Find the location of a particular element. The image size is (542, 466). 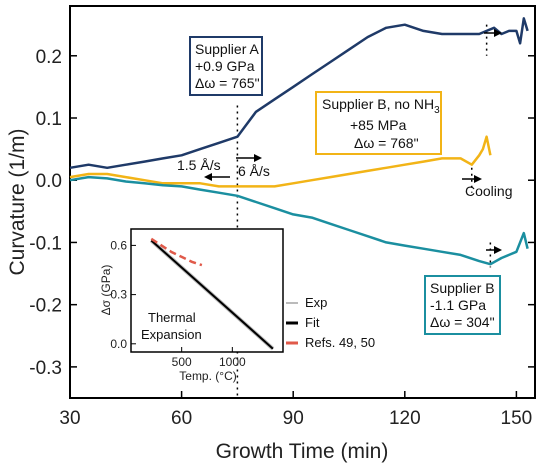

inset-x-tick-label-0: 500 is located at coordinates (182, 362).